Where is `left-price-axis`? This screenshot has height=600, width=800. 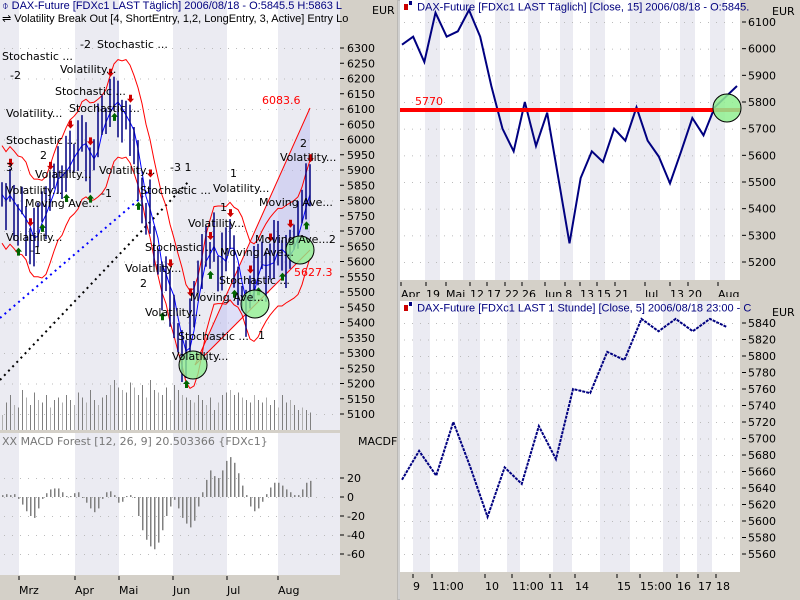 left-price-axis is located at coordinates (369, 287).